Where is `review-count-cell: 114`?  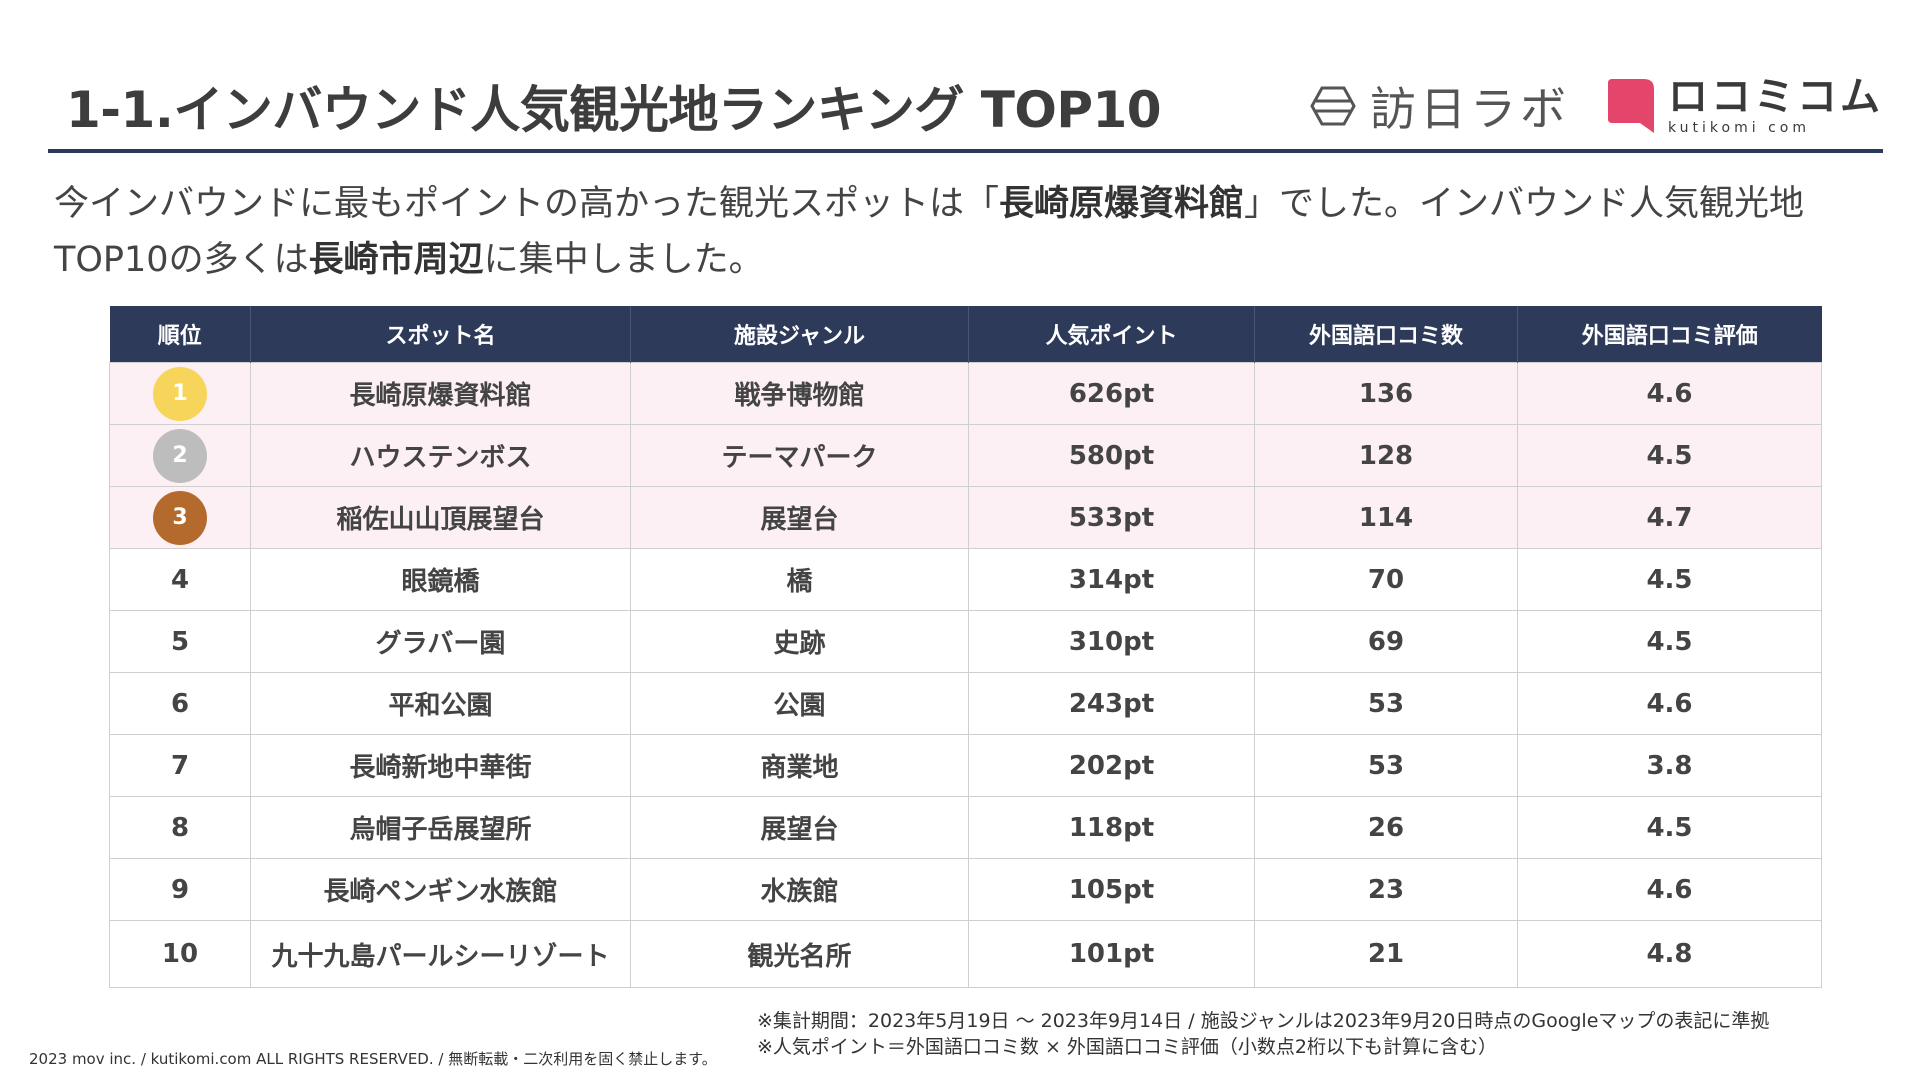
review-count-cell: 114 is located at coordinates (1386, 517).